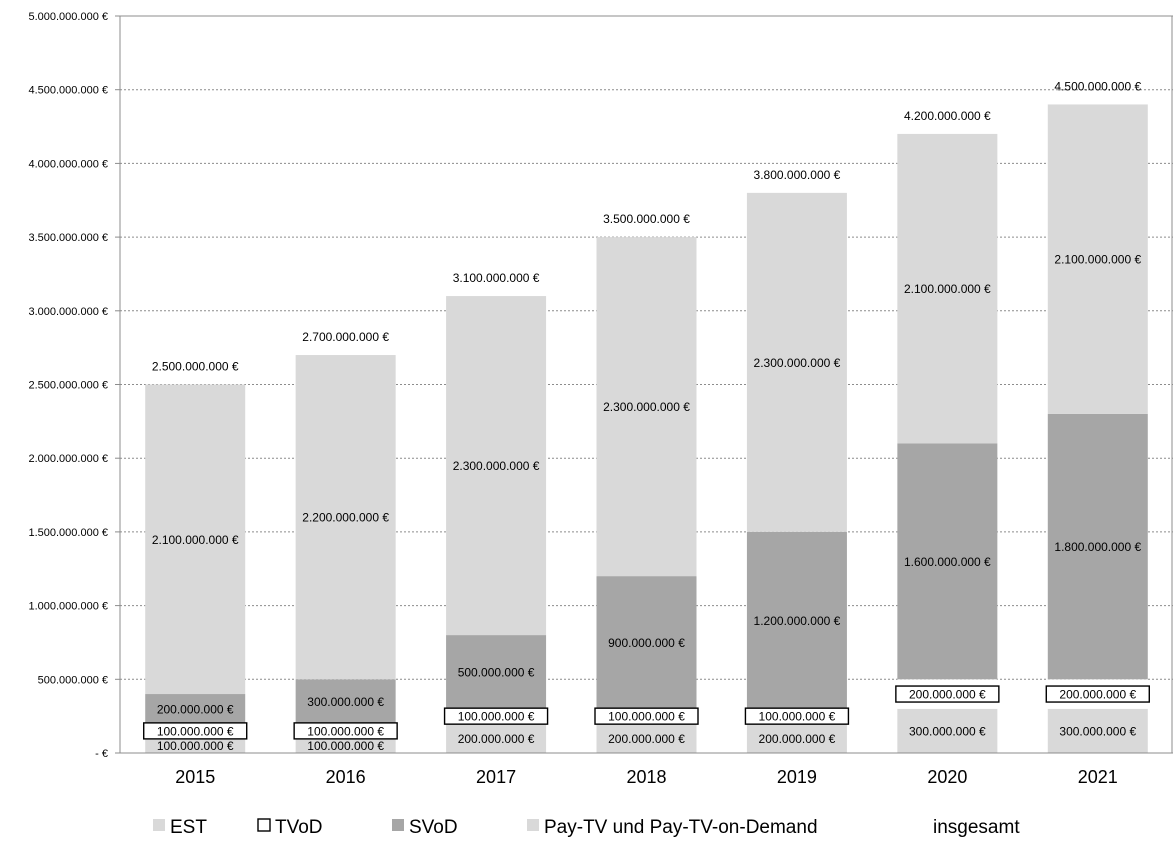  I want to click on bar-pay-tv-und-pay-tv-on-demand-2016, so click(345, 517).